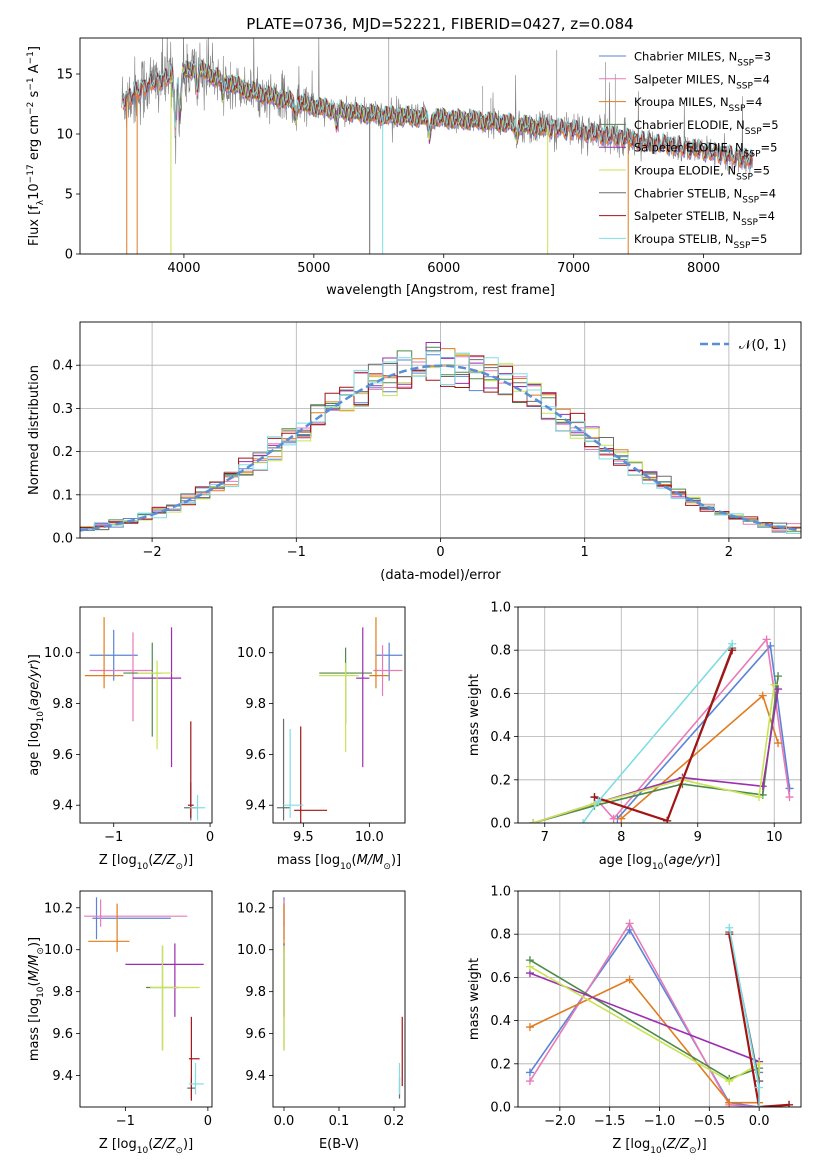 The width and height of the screenshot is (819, 1174). I want to click on model-line-salpeter-stelib, so click(438, 112).